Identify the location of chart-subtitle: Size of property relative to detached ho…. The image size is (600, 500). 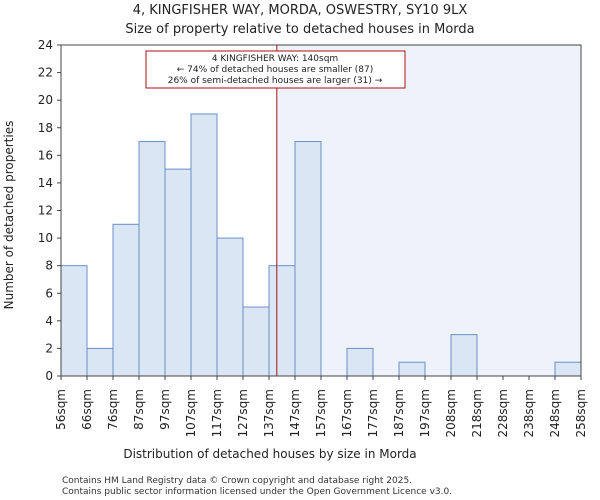
(299, 29).